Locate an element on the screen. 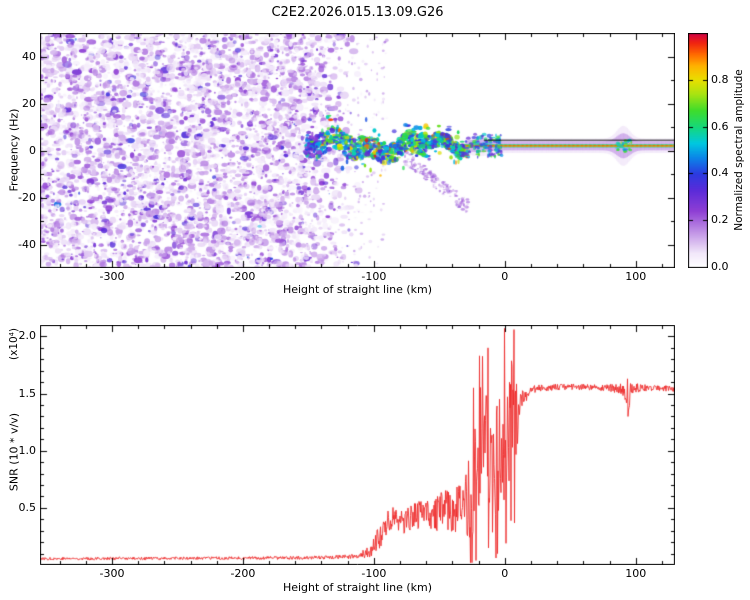 This screenshot has height=600, width=750. bottom-x-tick-label: 0 is located at coordinates (505, 573).